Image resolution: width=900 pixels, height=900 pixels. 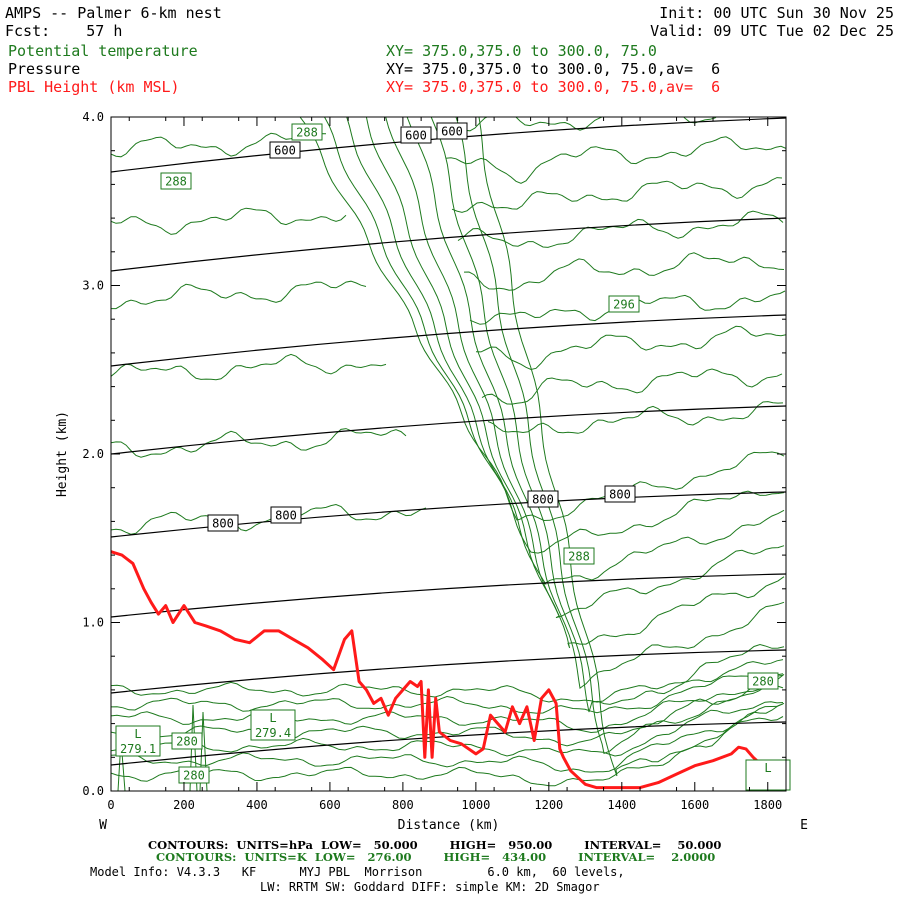 I want to click on field-theta-xy: XY= 375.0,375.0 to 300.0, 75.0, so click(x=521, y=51).